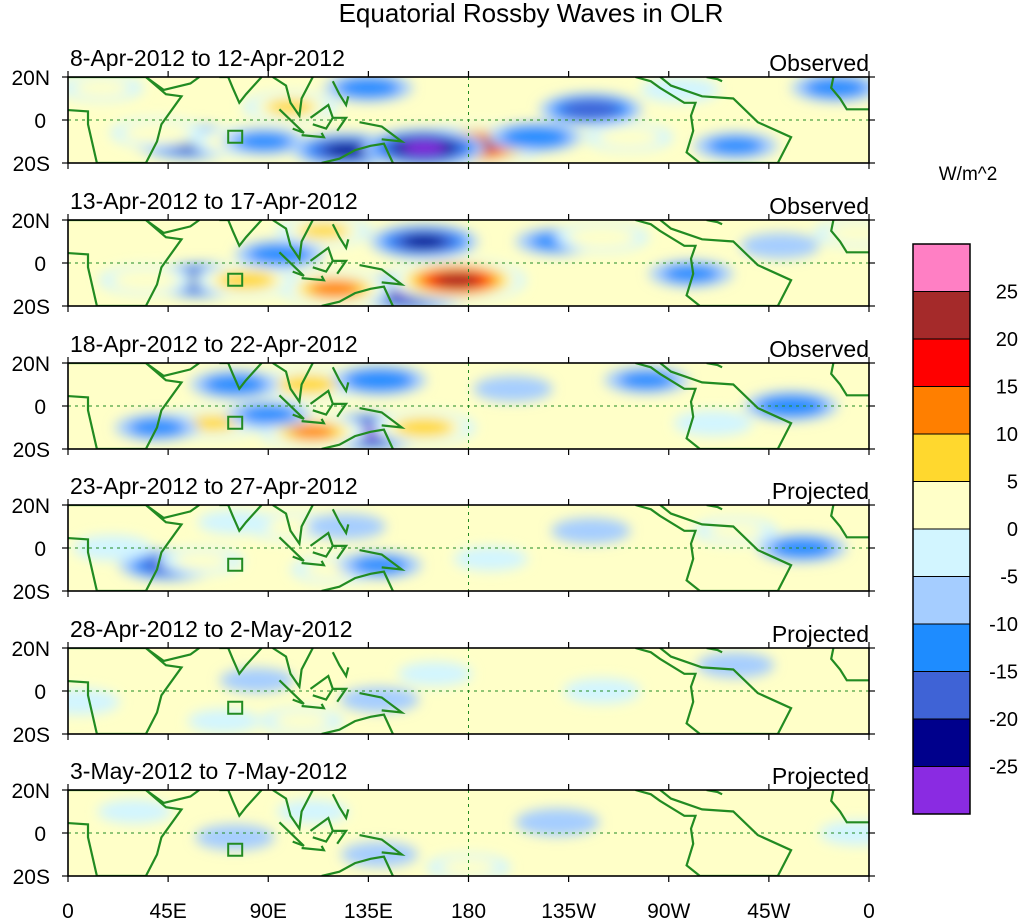 Image resolution: width=1021 pixels, height=922 pixels. What do you see at coordinates (1003, 625) in the screenshot?
I see `colorbar-tick-label: -10` at bounding box center [1003, 625].